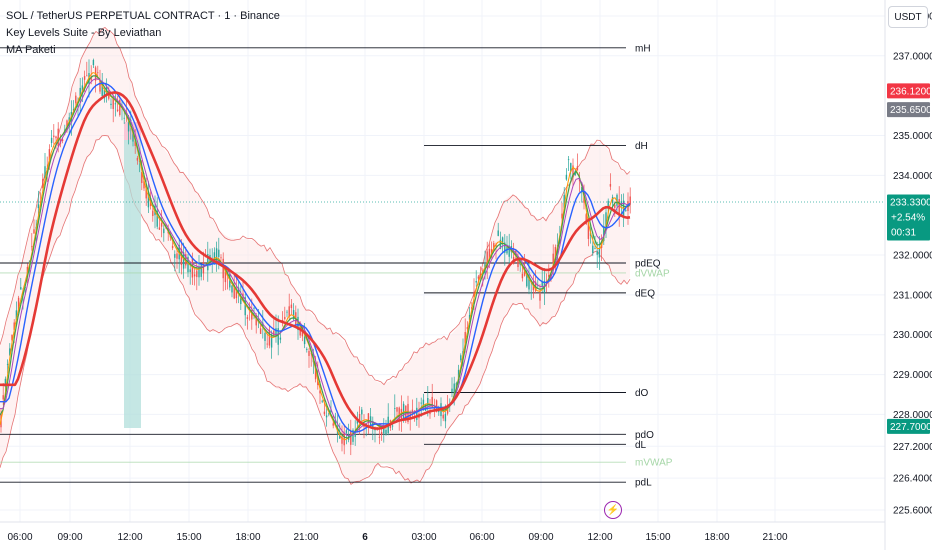 The height and width of the screenshot is (550, 932). I want to click on y-tick-label-4: 232.0000, so click(912, 256).